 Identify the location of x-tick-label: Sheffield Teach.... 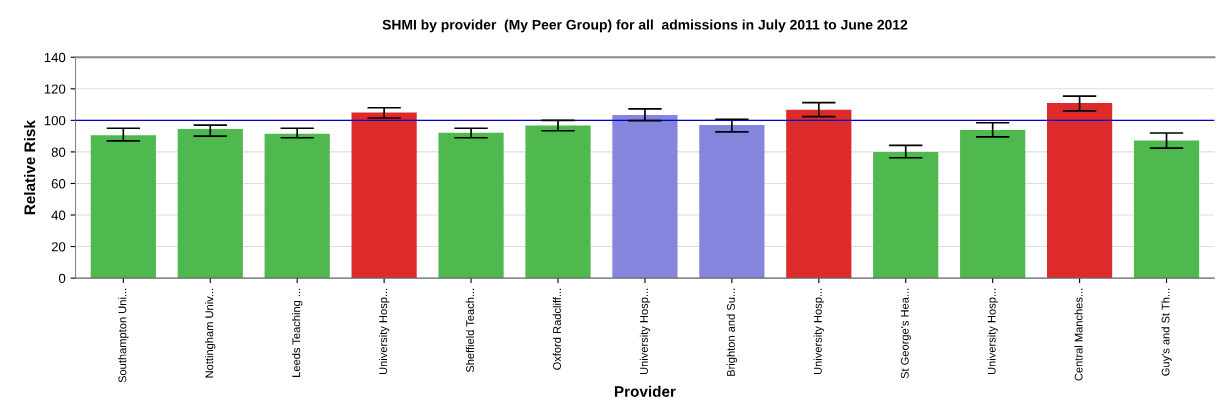
(470, 330).